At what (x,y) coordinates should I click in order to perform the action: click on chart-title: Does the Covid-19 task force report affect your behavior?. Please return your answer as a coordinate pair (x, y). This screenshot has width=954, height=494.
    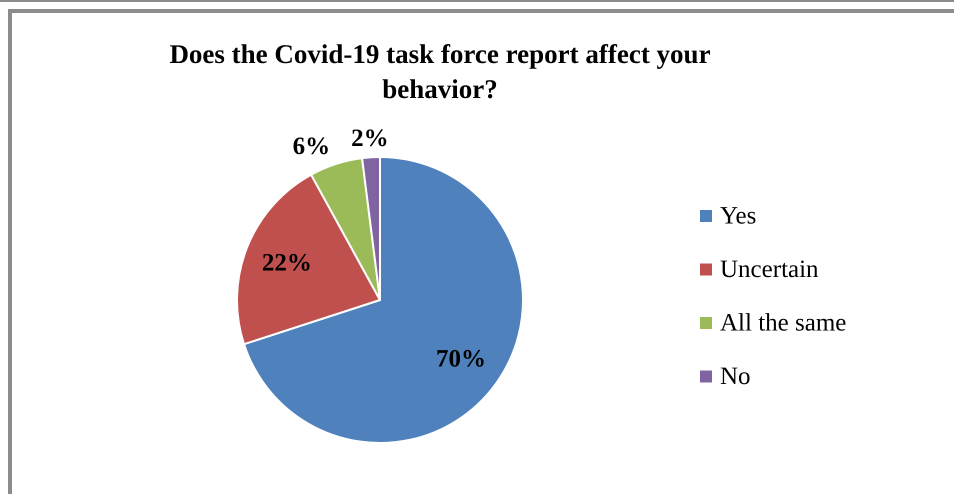
    Looking at the image, I should click on (440, 71).